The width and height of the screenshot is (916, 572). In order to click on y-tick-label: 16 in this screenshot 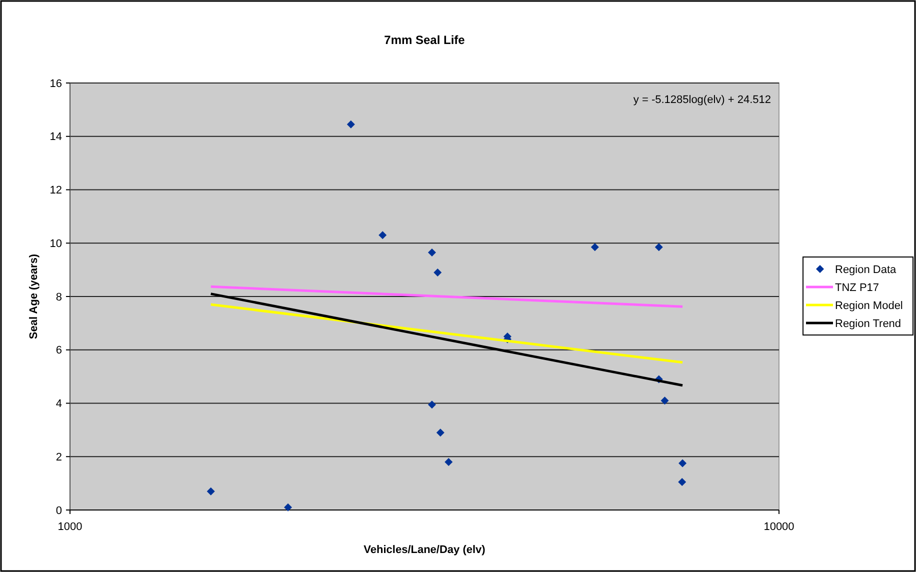, I will do `click(56, 84)`.